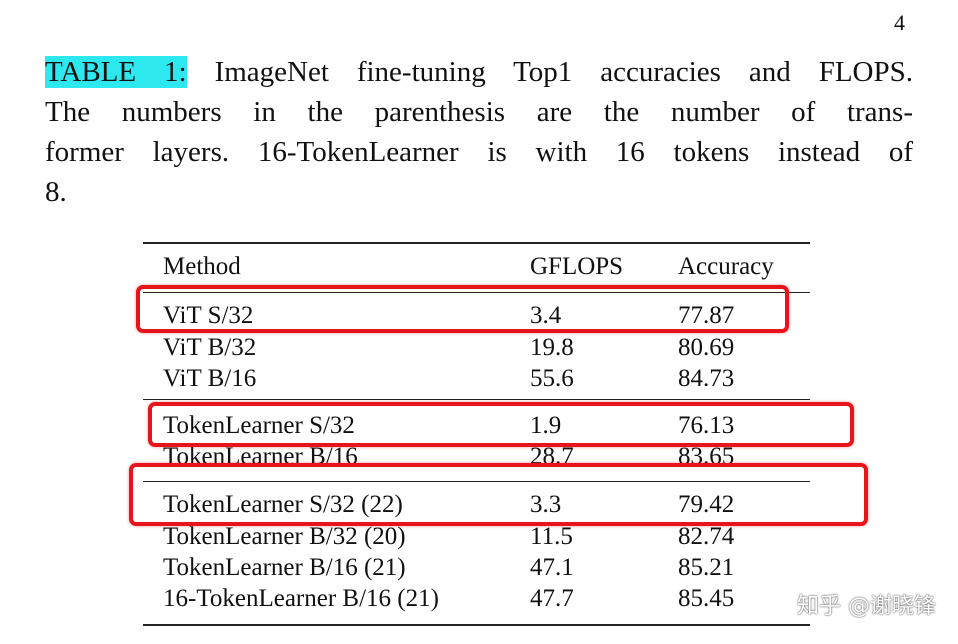  Describe the element at coordinates (552, 378) in the screenshot. I see `table-cell: 55.6` at that location.